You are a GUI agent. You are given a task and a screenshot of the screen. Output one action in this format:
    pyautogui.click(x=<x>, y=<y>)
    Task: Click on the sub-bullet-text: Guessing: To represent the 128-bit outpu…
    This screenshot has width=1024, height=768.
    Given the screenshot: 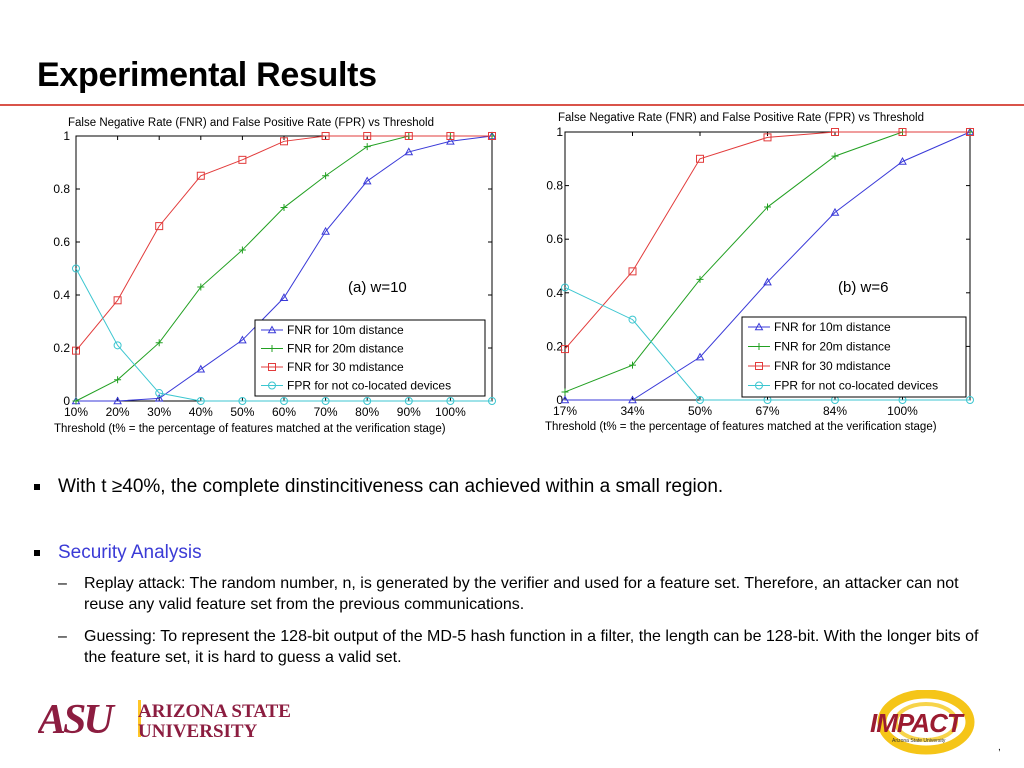 What is the action you would take?
    pyautogui.click(x=531, y=647)
    